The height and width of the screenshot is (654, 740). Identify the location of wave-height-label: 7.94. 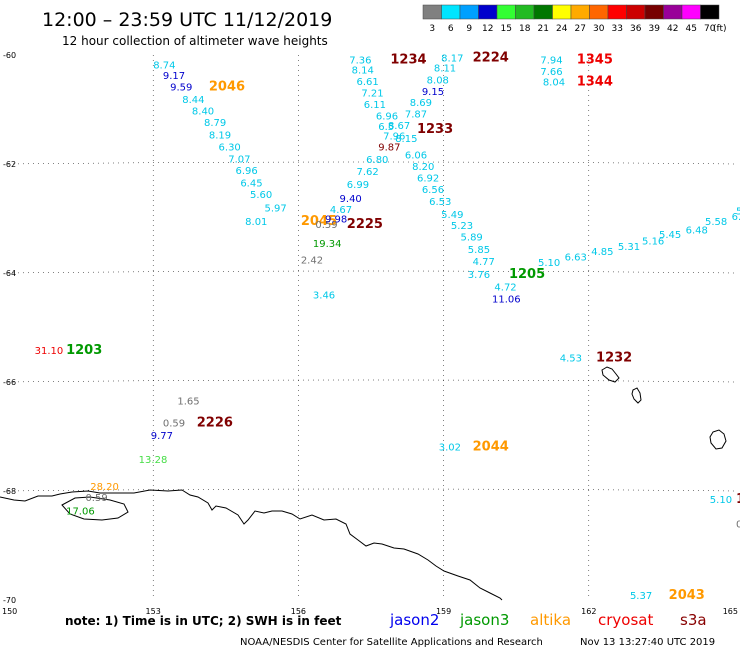
(551, 60).